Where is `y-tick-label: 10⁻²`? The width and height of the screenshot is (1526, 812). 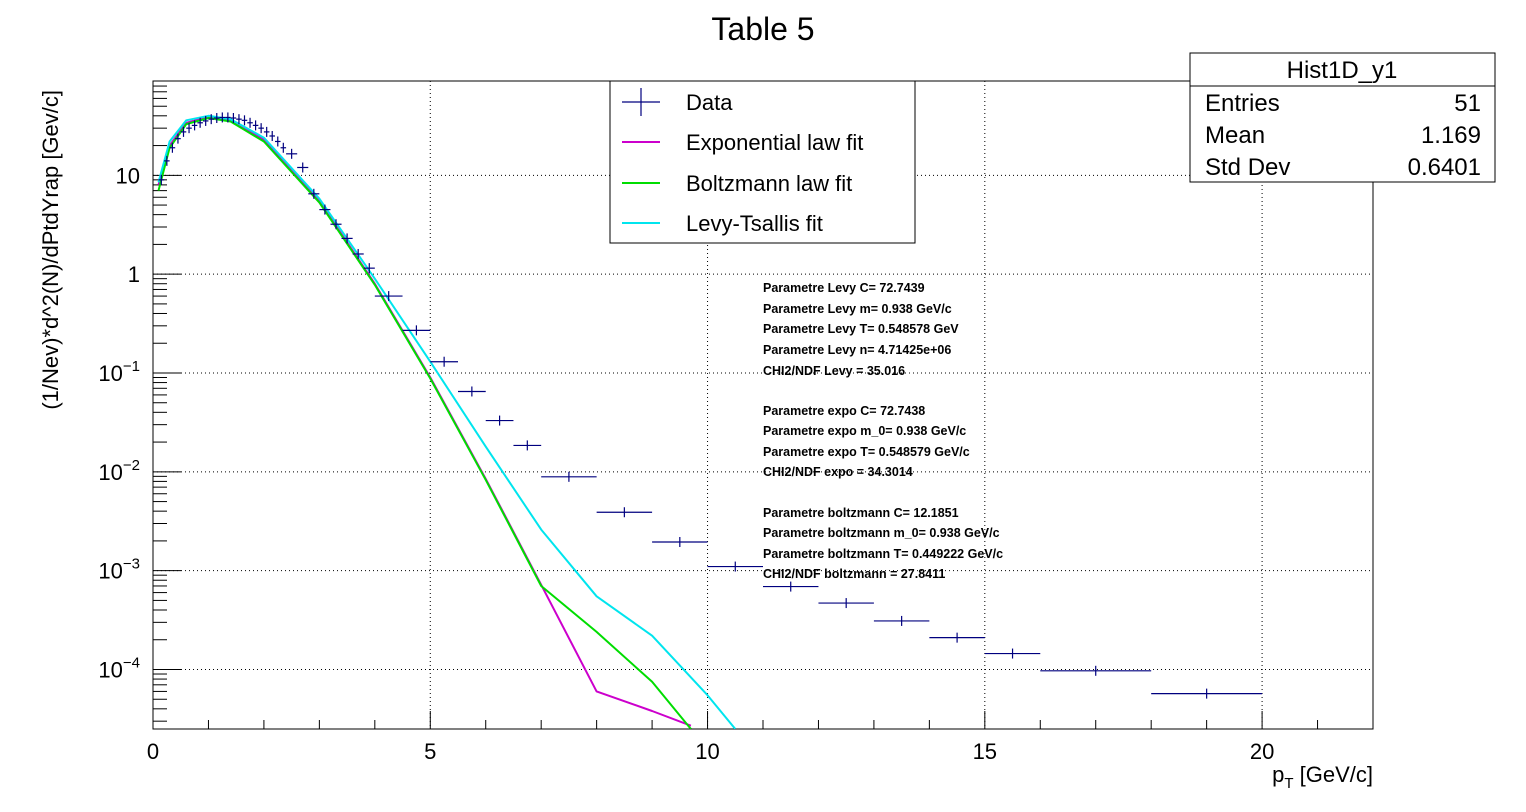
y-tick-label: 10⁻² is located at coordinates (119, 471).